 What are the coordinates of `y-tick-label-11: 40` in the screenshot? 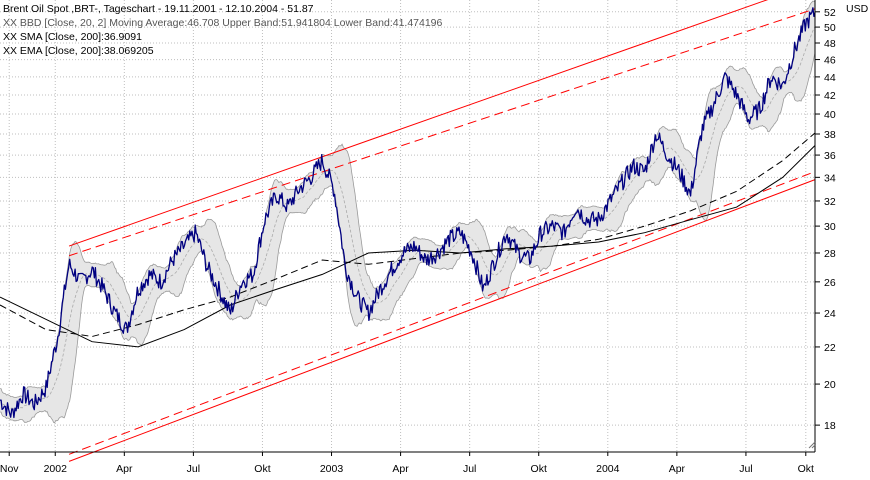 It's located at (830, 115).